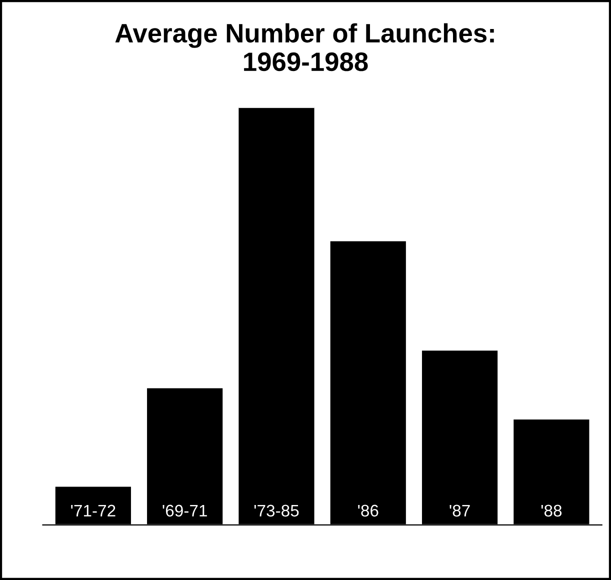 This screenshot has height=580, width=611. What do you see at coordinates (551, 510) in the screenshot?
I see `x-tick-label: '88` at bounding box center [551, 510].